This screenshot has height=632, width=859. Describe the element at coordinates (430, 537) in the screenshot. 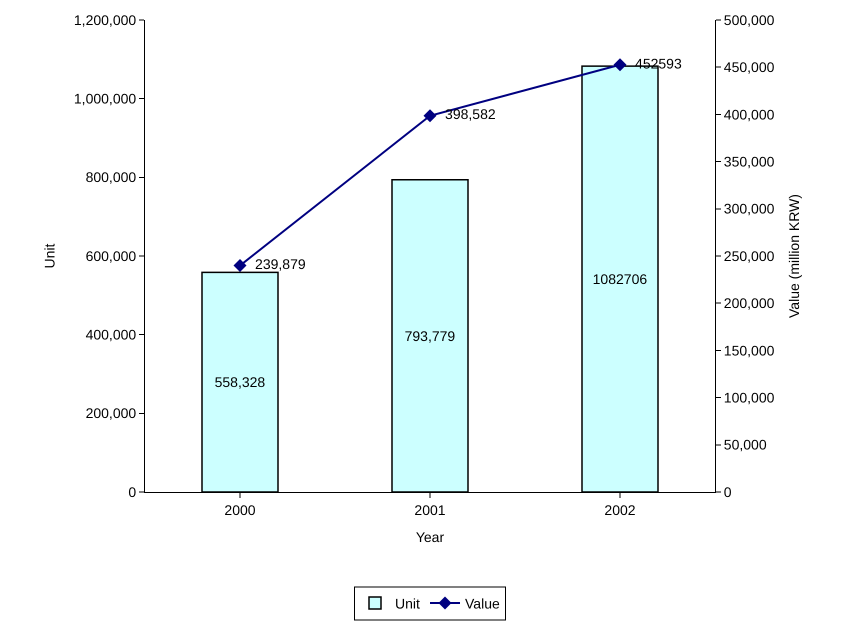

I see `x-axis-title: Year` at that location.